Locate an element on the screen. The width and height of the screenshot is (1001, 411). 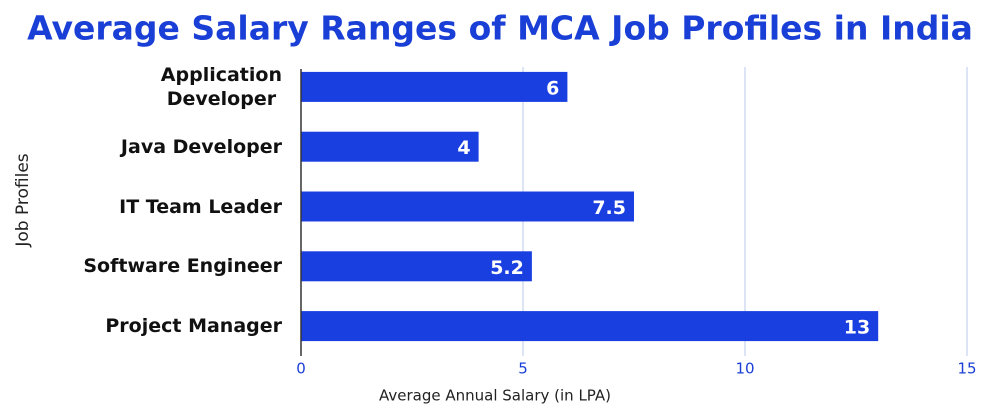
y-tick-label: Project Manager is located at coordinates (193, 326).